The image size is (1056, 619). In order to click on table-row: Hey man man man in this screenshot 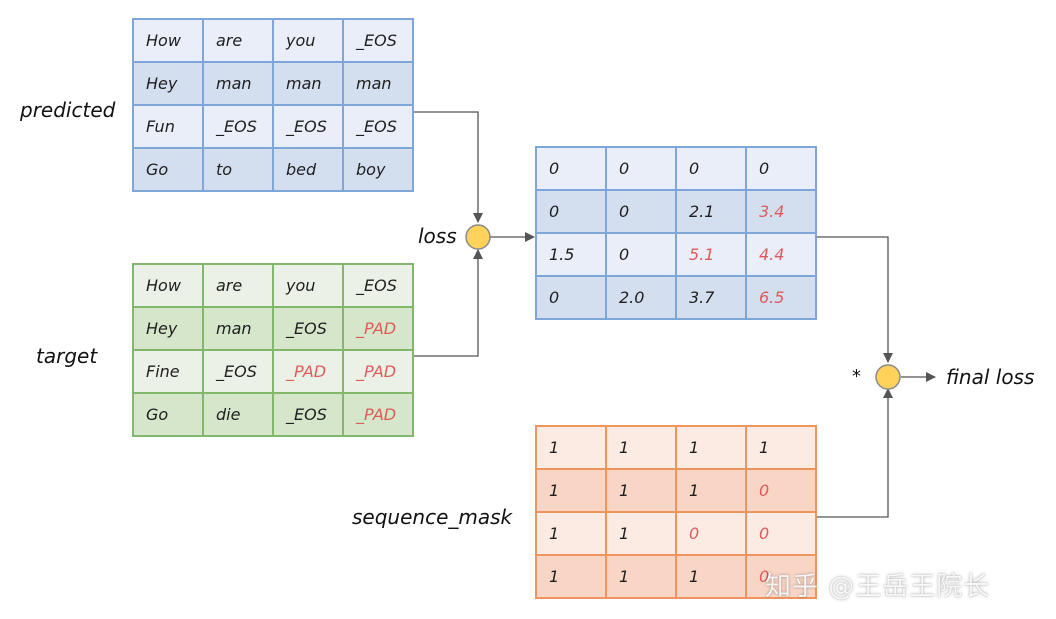, I will do `click(273, 83)`.